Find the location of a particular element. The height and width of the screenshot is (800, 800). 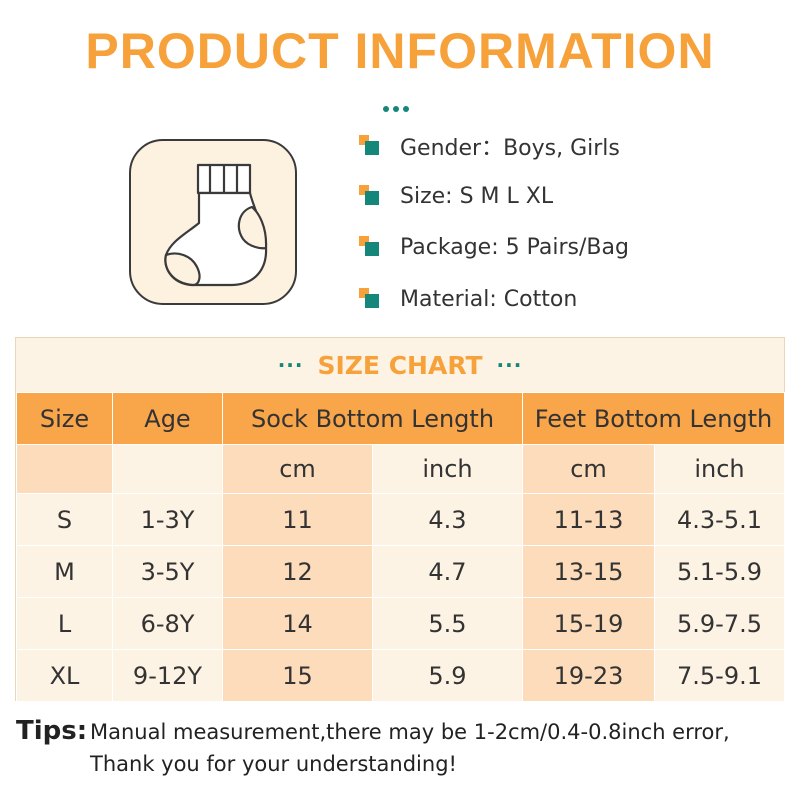

info-item-size: Size: S M L XL is located at coordinates (456, 196).